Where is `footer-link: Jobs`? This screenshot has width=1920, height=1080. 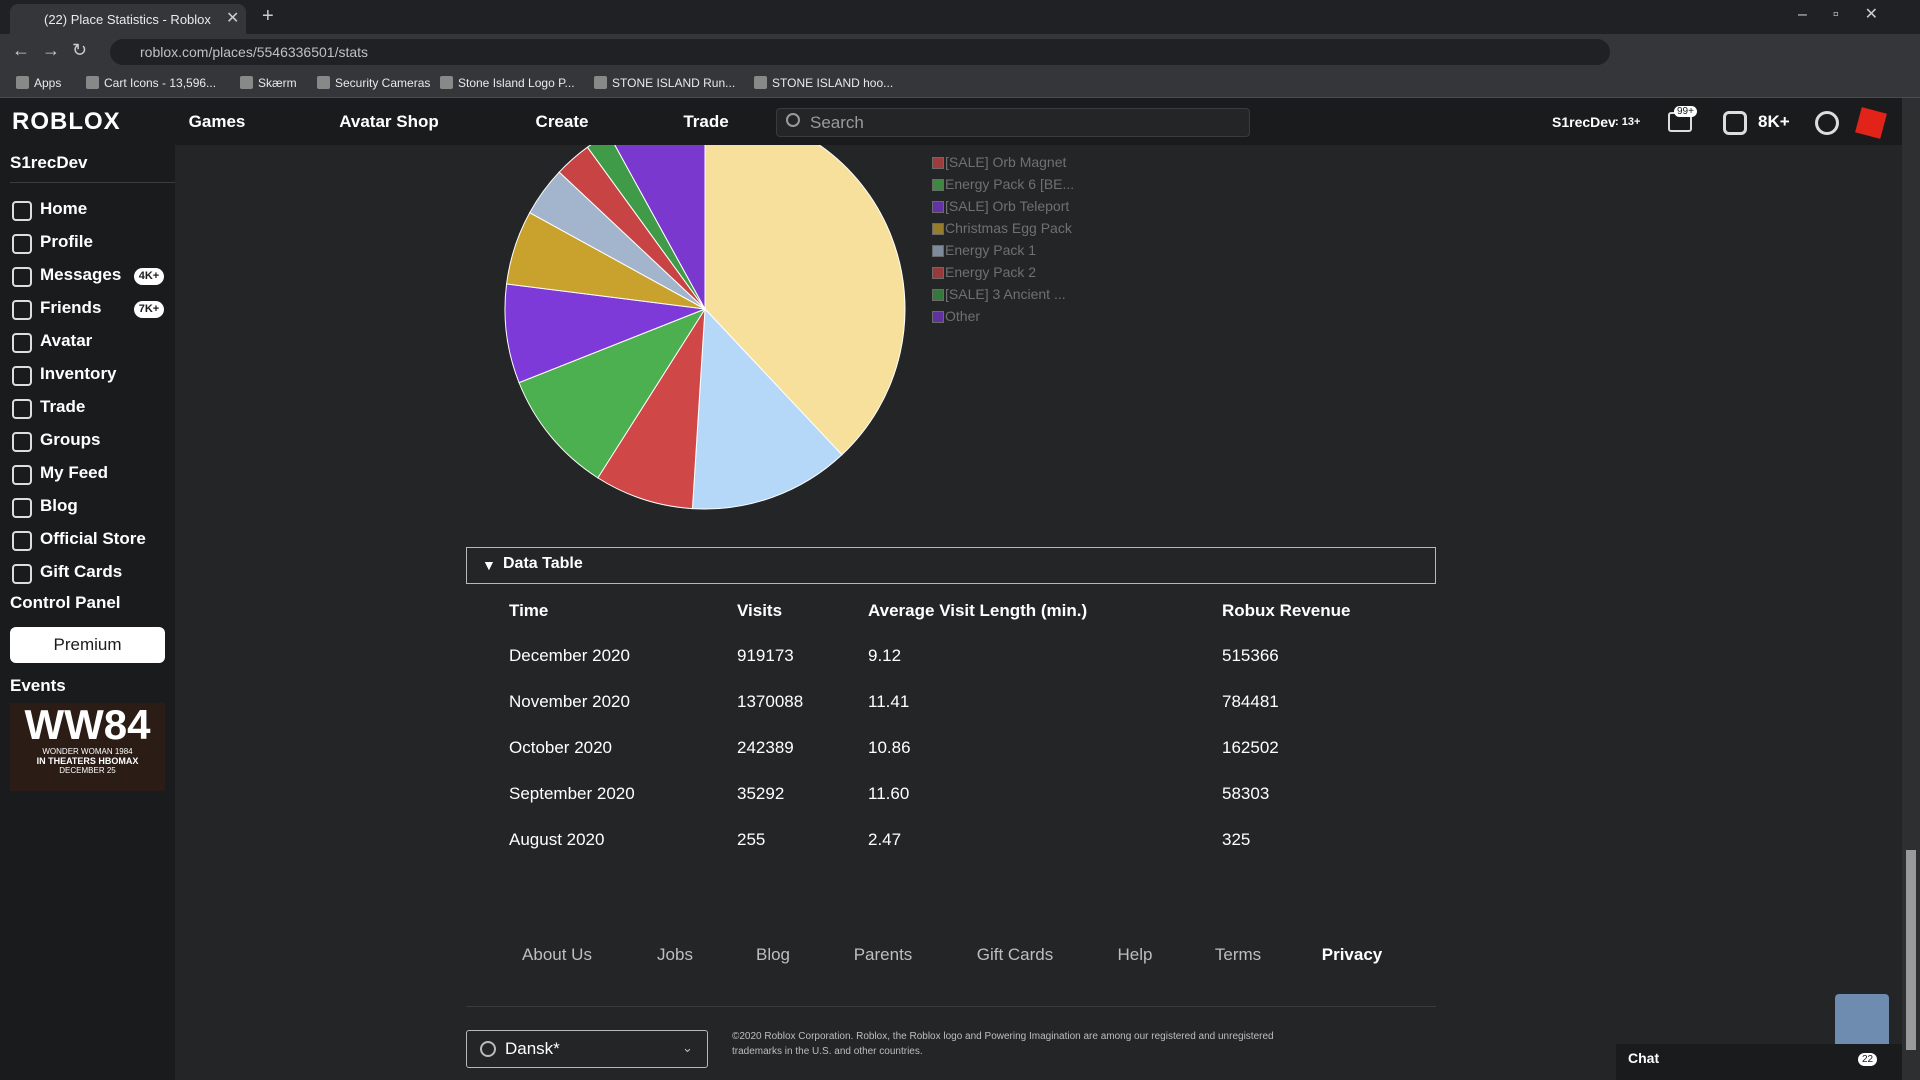
footer-link: Jobs is located at coordinates (675, 954).